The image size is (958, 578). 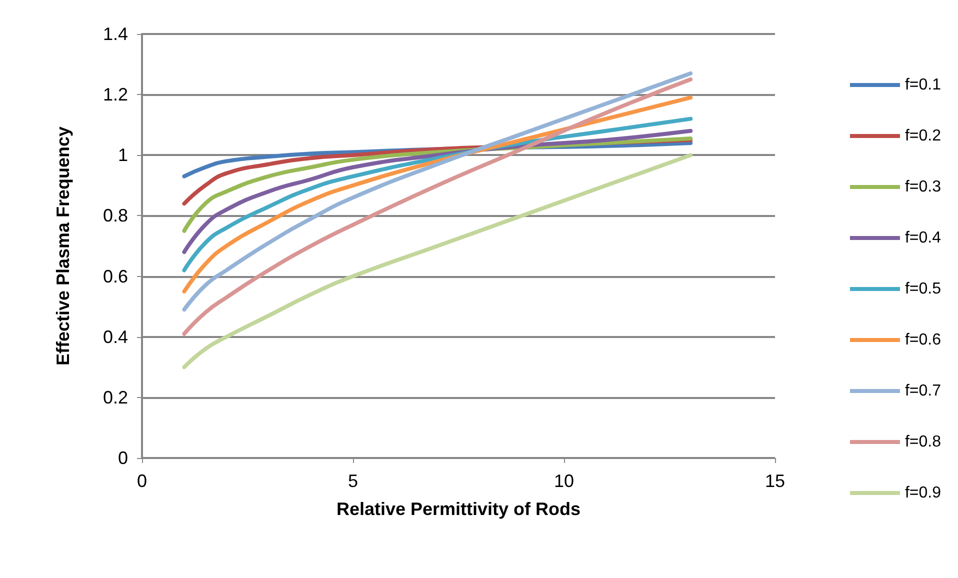 What do you see at coordinates (458, 509) in the screenshot?
I see `x-axis-title: Relative Permittivity of Rods` at bounding box center [458, 509].